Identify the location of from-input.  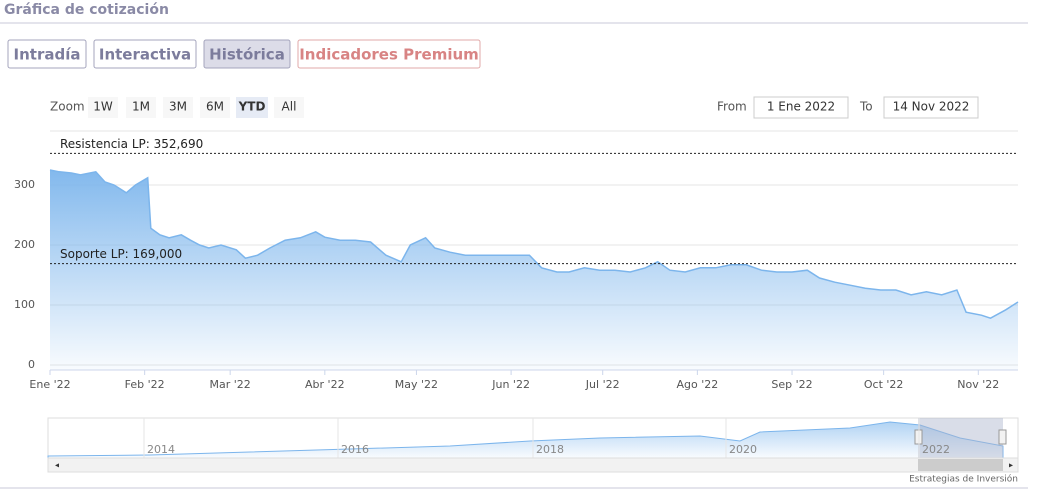
(801, 107).